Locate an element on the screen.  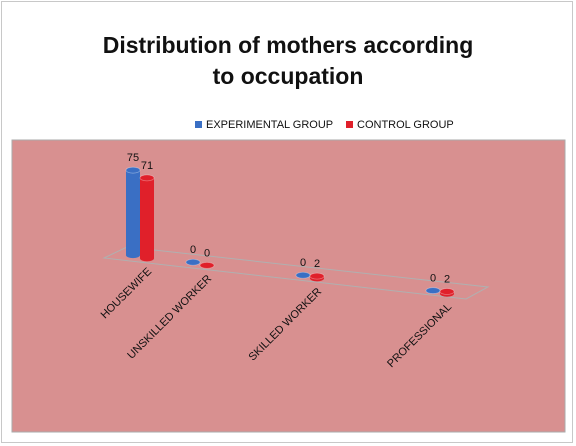
legend-label: CONTROL GROUP is located at coordinates (405, 125).